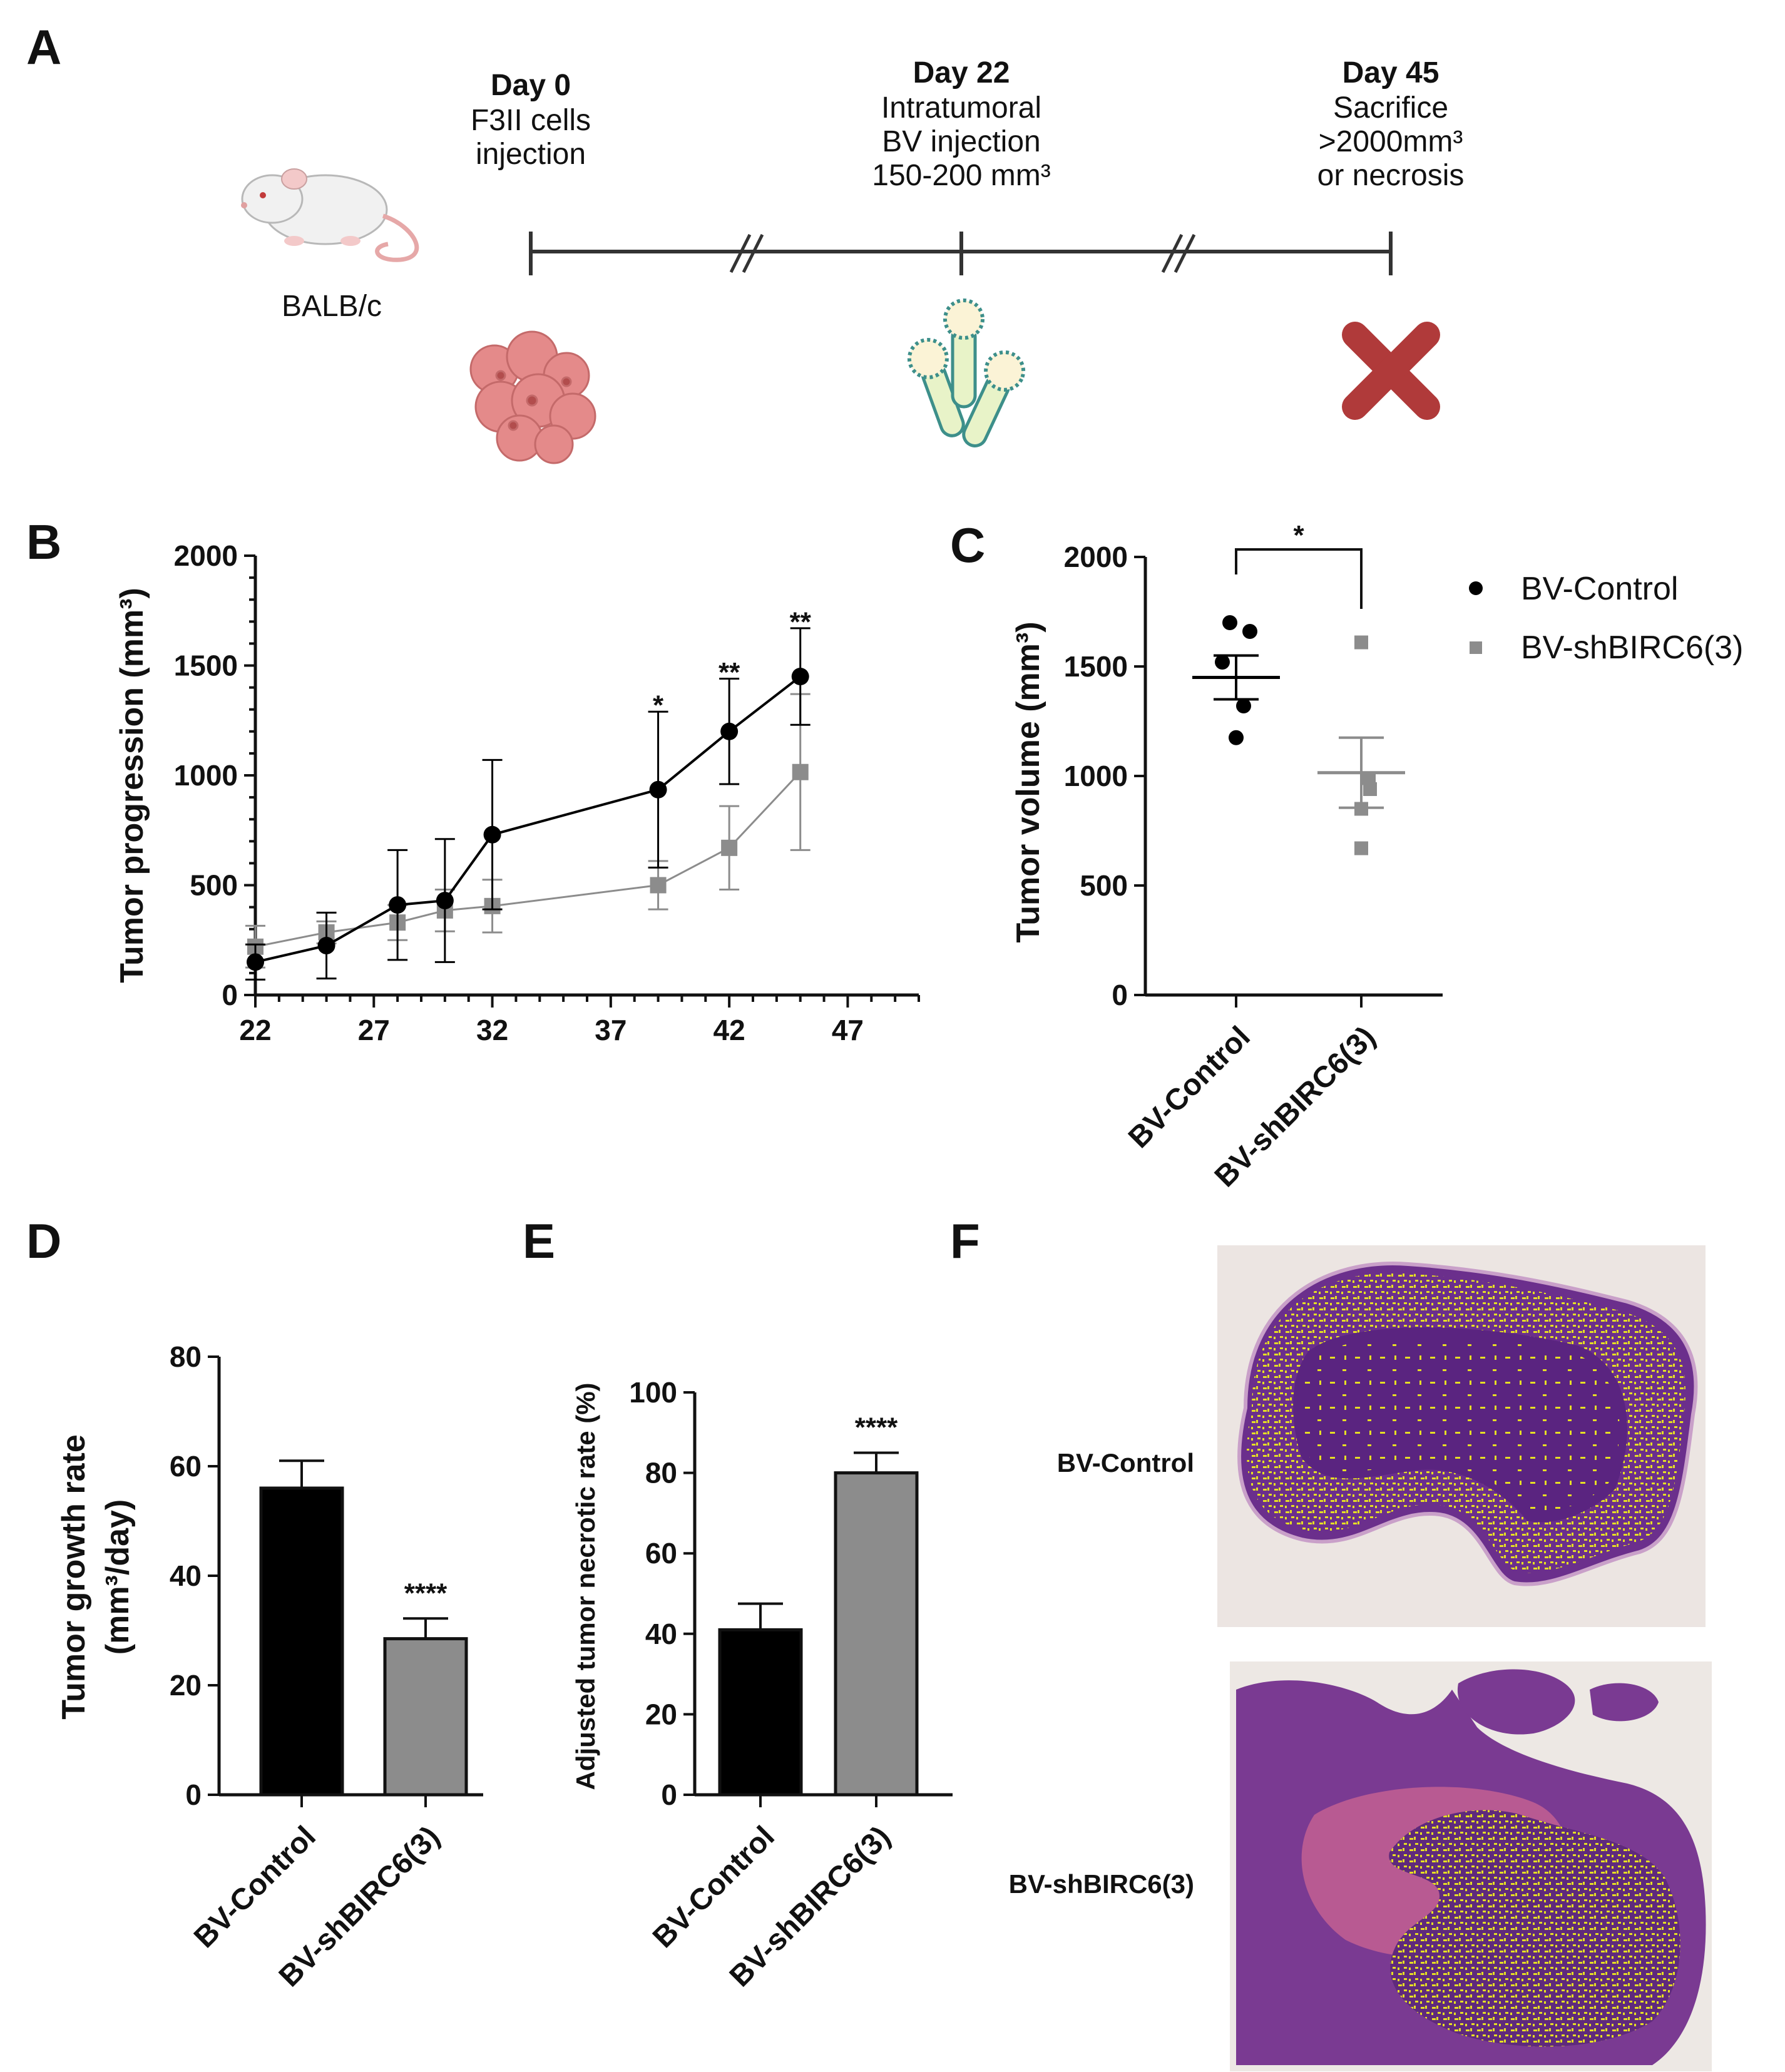 The height and width of the screenshot is (2072, 1785). What do you see at coordinates (848, 1030) in the screenshot?
I see `b-x-tick-label: 47` at bounding box center [848, 1030].